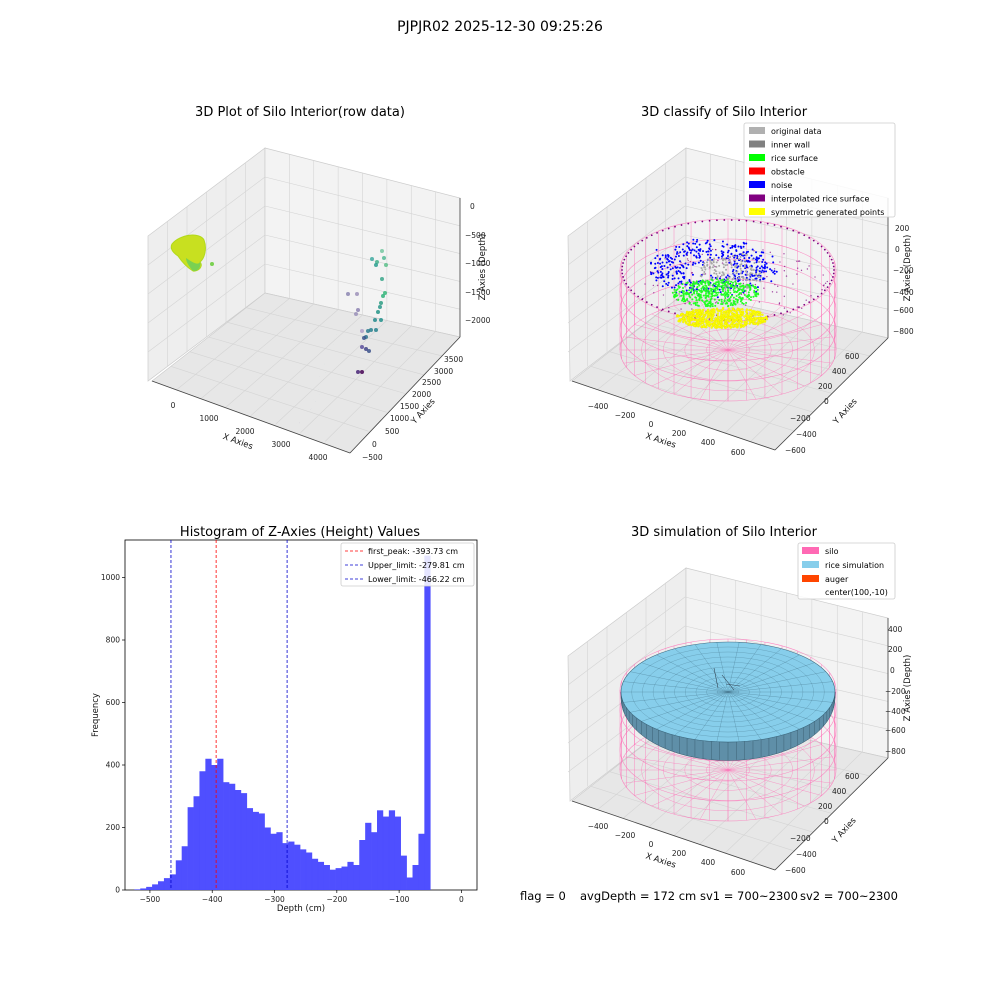  I want to click on hist-x-tick: −300, so click(274, 899).